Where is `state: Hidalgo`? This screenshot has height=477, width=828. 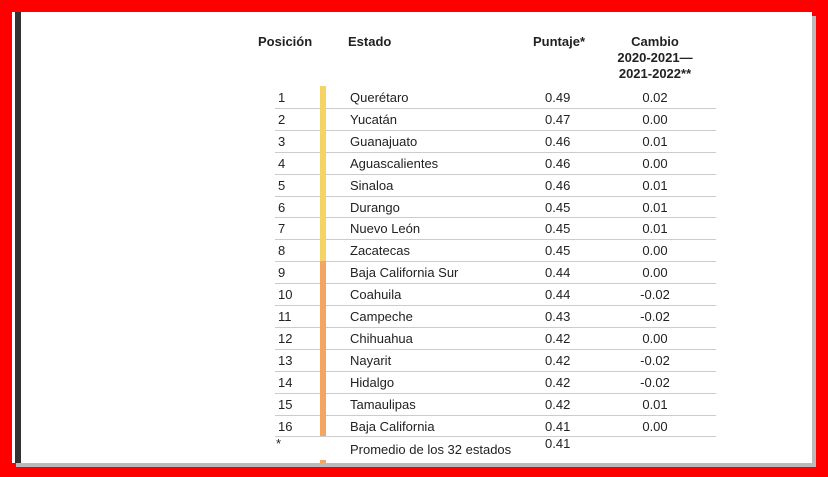 state: Hidalgo is located at coordinates (372, 382).